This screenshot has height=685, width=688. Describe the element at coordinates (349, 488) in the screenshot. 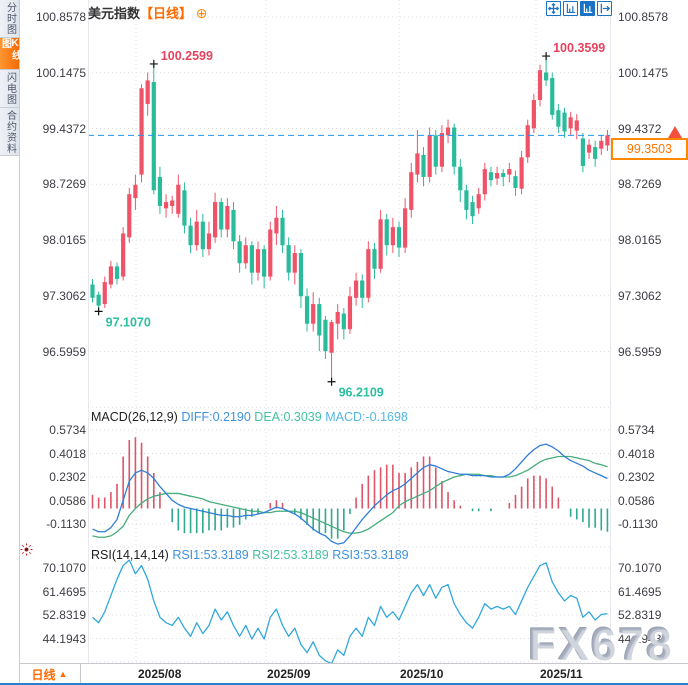

I see `macd-canvas` at that location.